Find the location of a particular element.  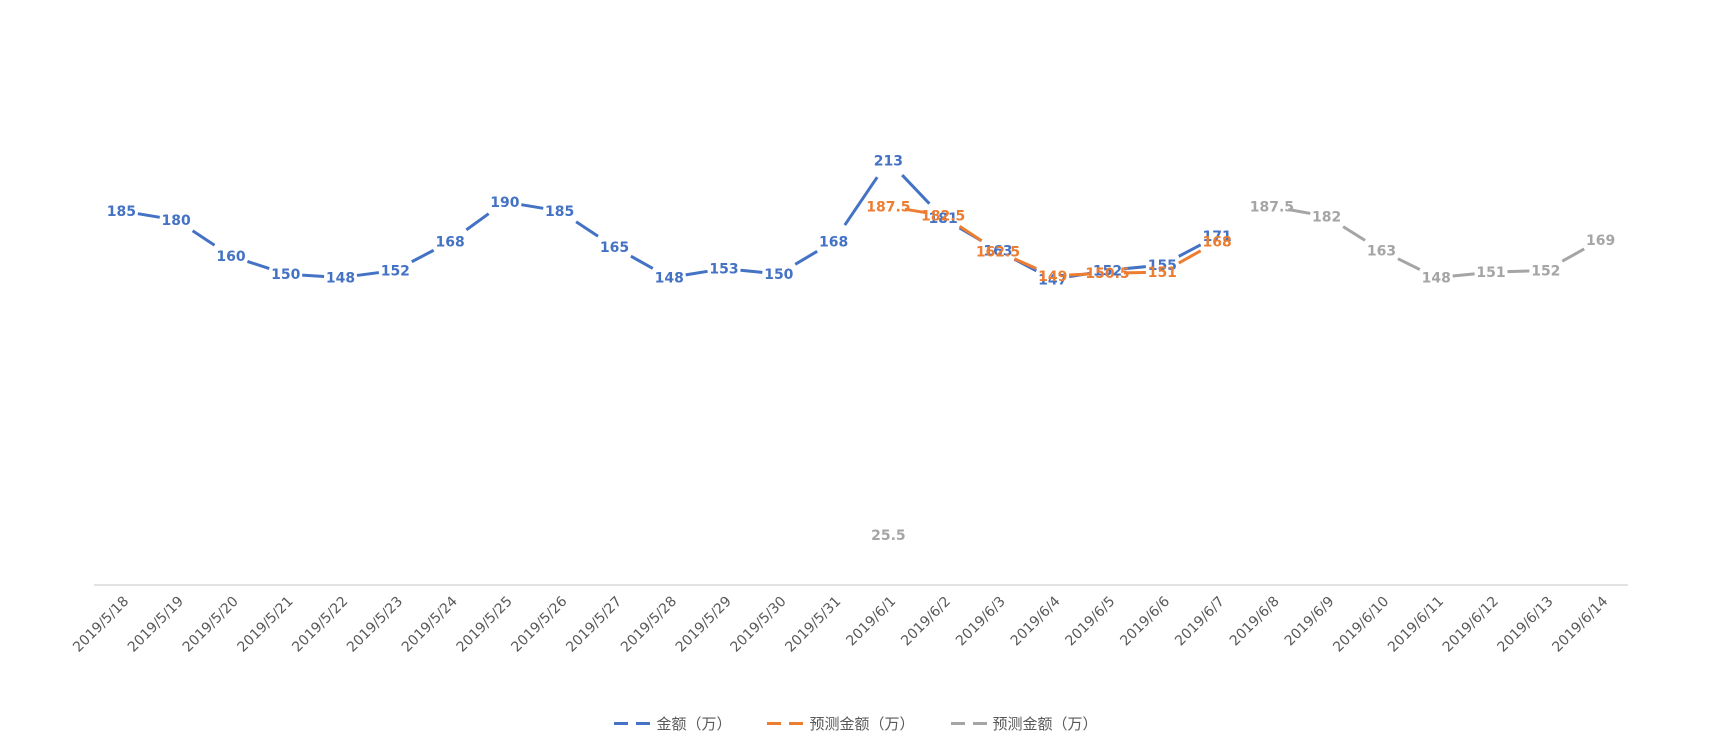

data-label: 153 is located at coordinates (723, 270).